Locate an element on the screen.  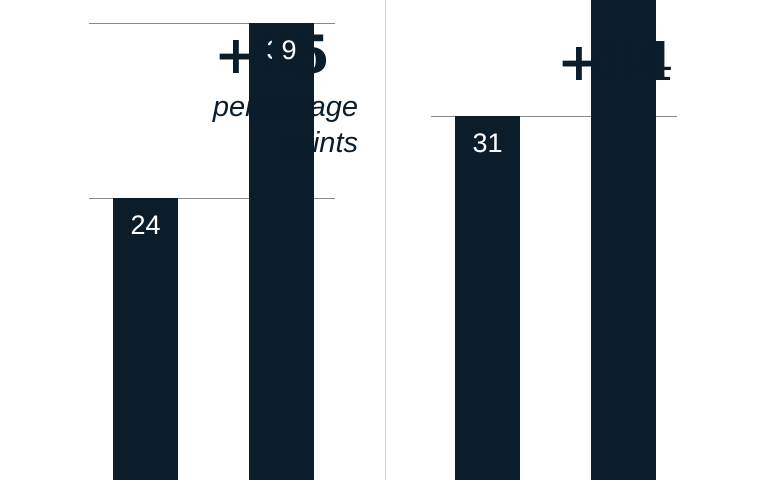
panel-divider is located at coordinates (385, 240).